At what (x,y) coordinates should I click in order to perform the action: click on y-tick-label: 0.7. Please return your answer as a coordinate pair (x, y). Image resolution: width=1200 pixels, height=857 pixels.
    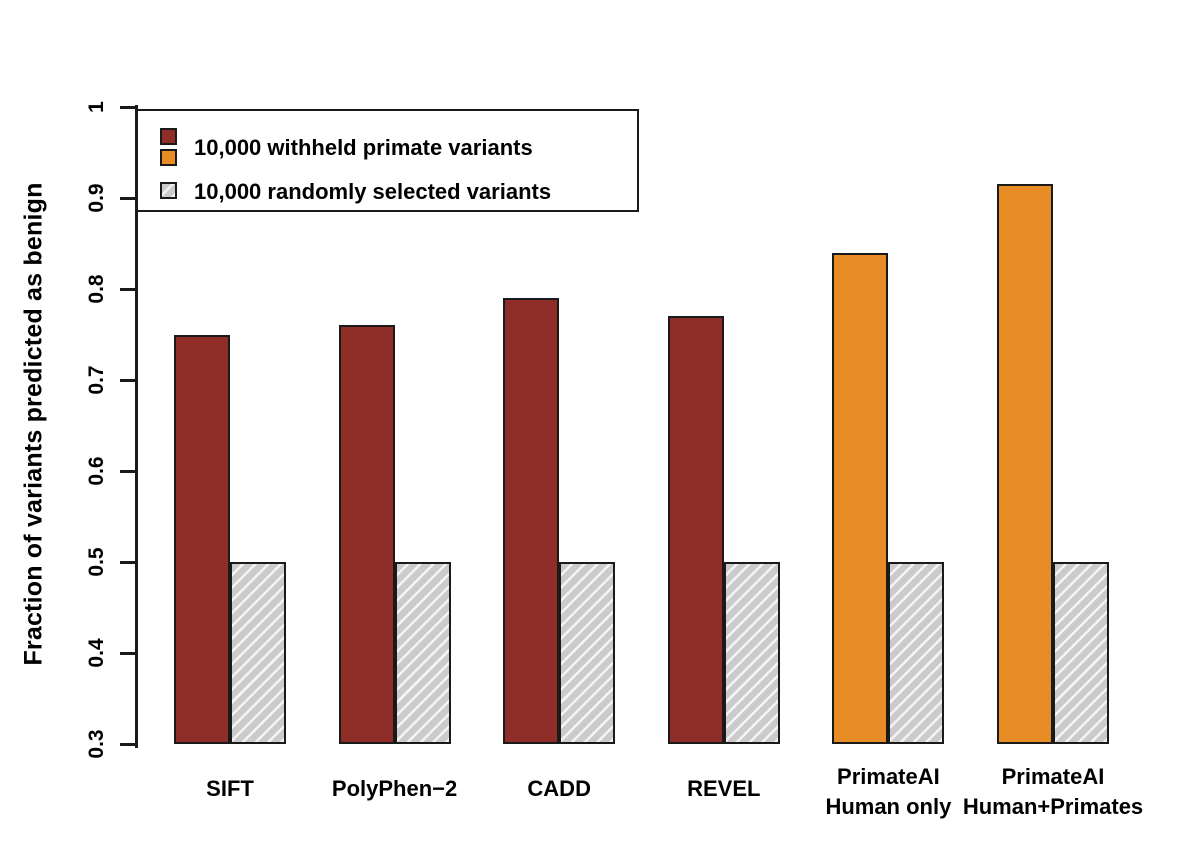
    Looking at the image, I should click on (96, 380).